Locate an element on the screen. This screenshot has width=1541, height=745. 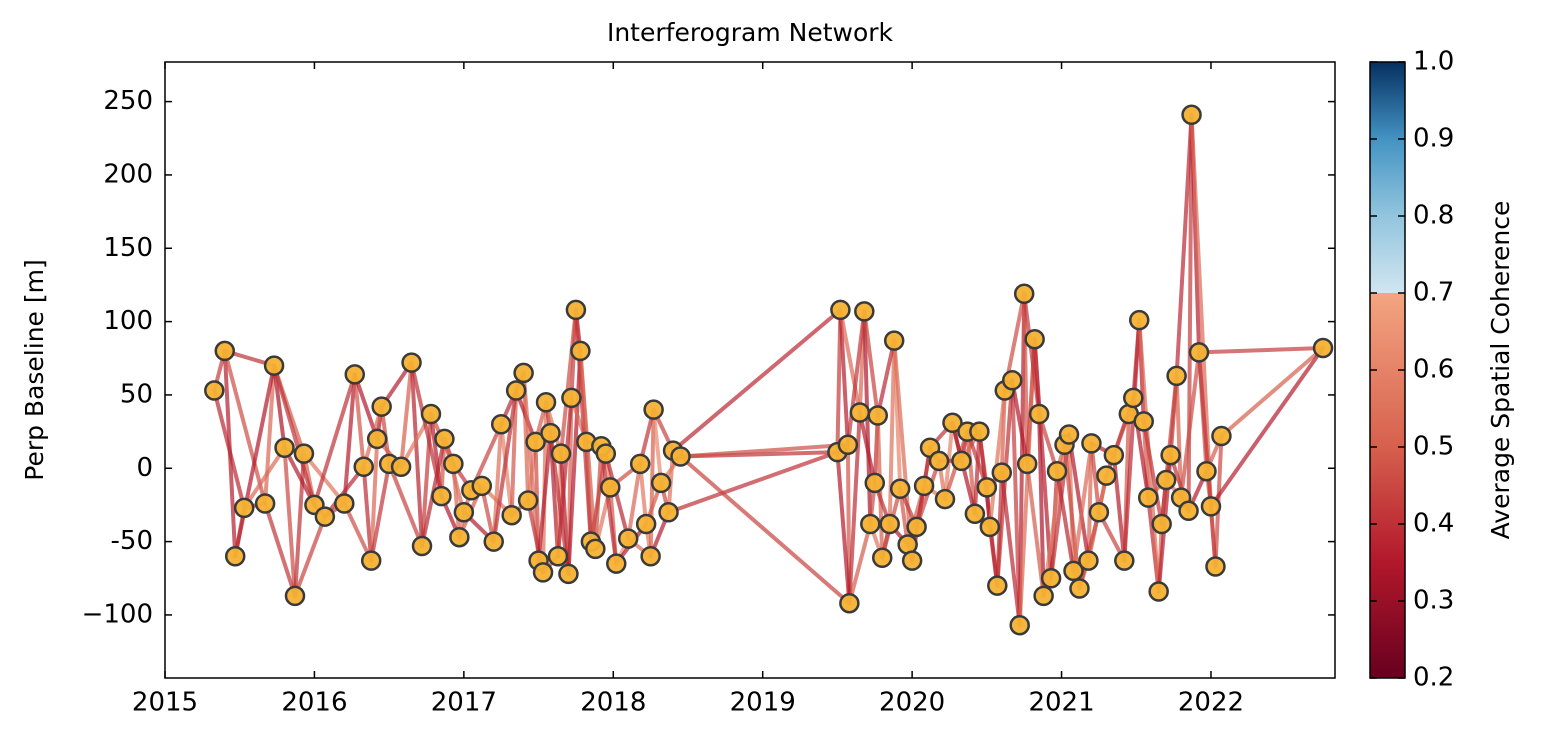
y-tick-label: 250 is located at coordinates (128, 101).